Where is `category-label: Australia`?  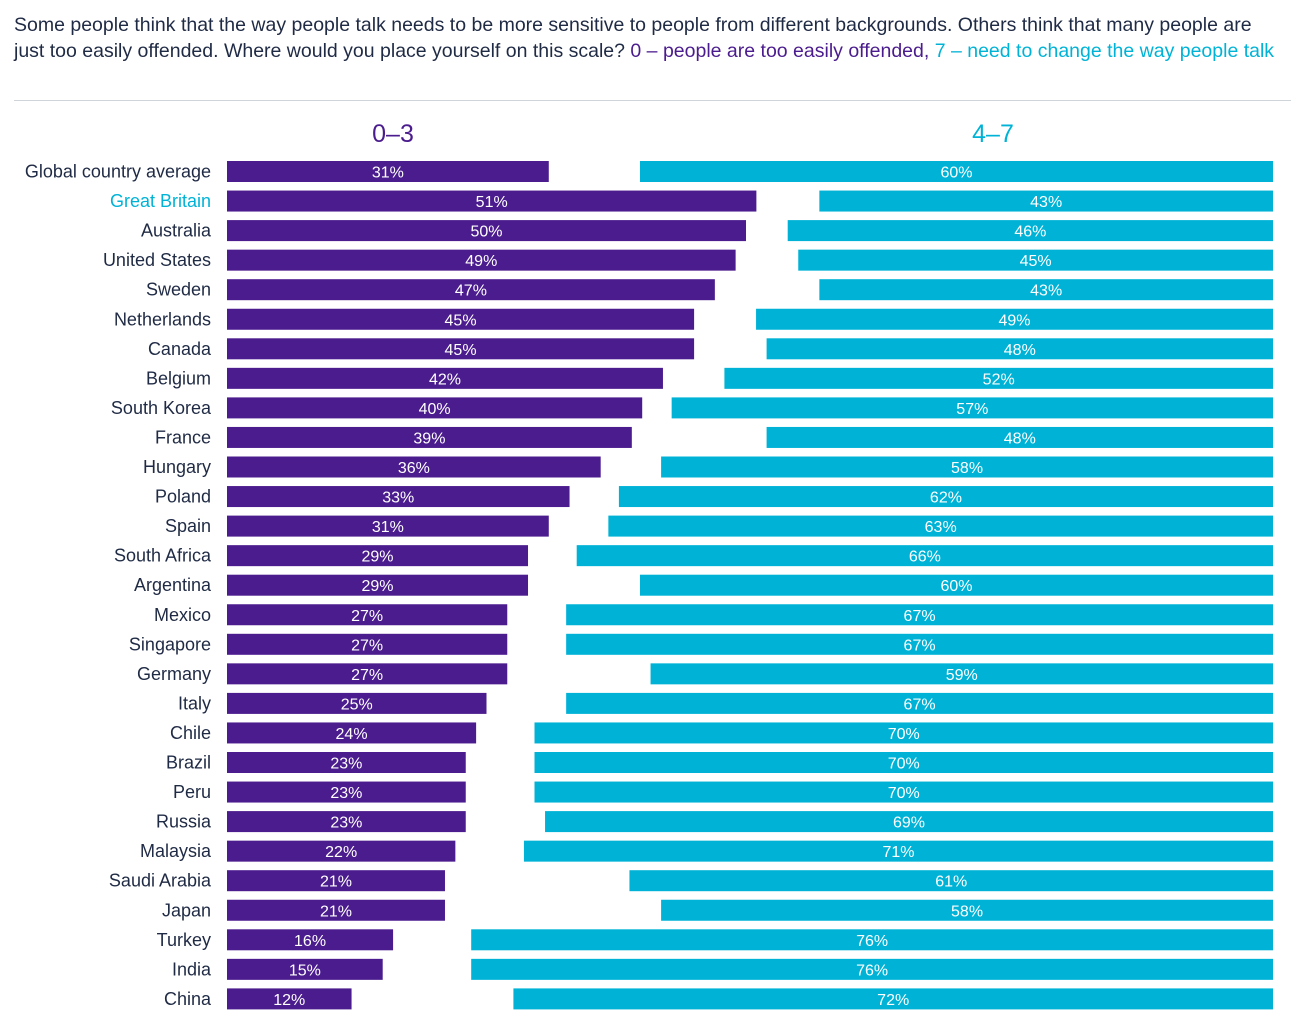 category-label: Australia is located at coordinates (176, 231).